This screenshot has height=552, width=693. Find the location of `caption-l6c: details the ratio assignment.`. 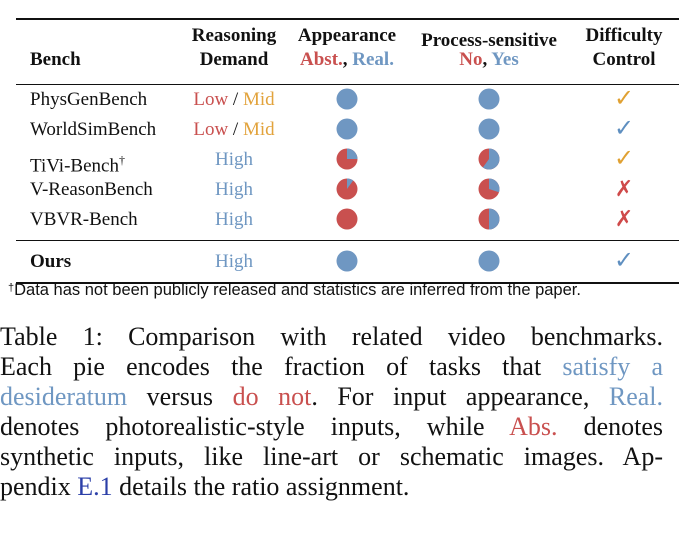

caption-l6c: details the ratio assignment. is located at coordinates (261, 486).